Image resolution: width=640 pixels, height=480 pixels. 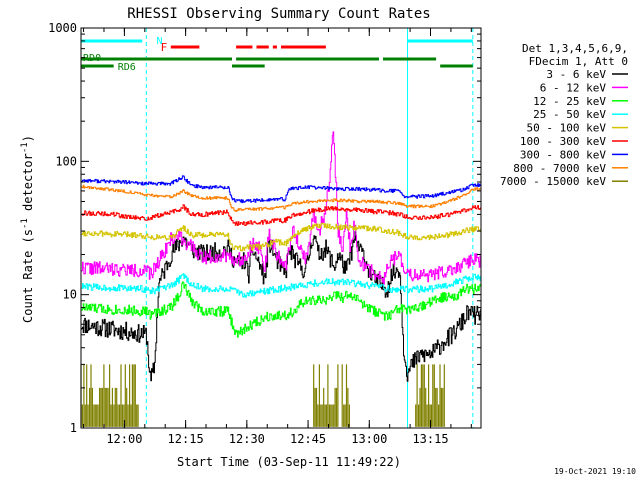 What do you see at coordinates (289, 462) in the screenshot?
I see `x-axis-label: Start Time (03-Sep-11 11:49:22)` at bounding box center [289, 462].